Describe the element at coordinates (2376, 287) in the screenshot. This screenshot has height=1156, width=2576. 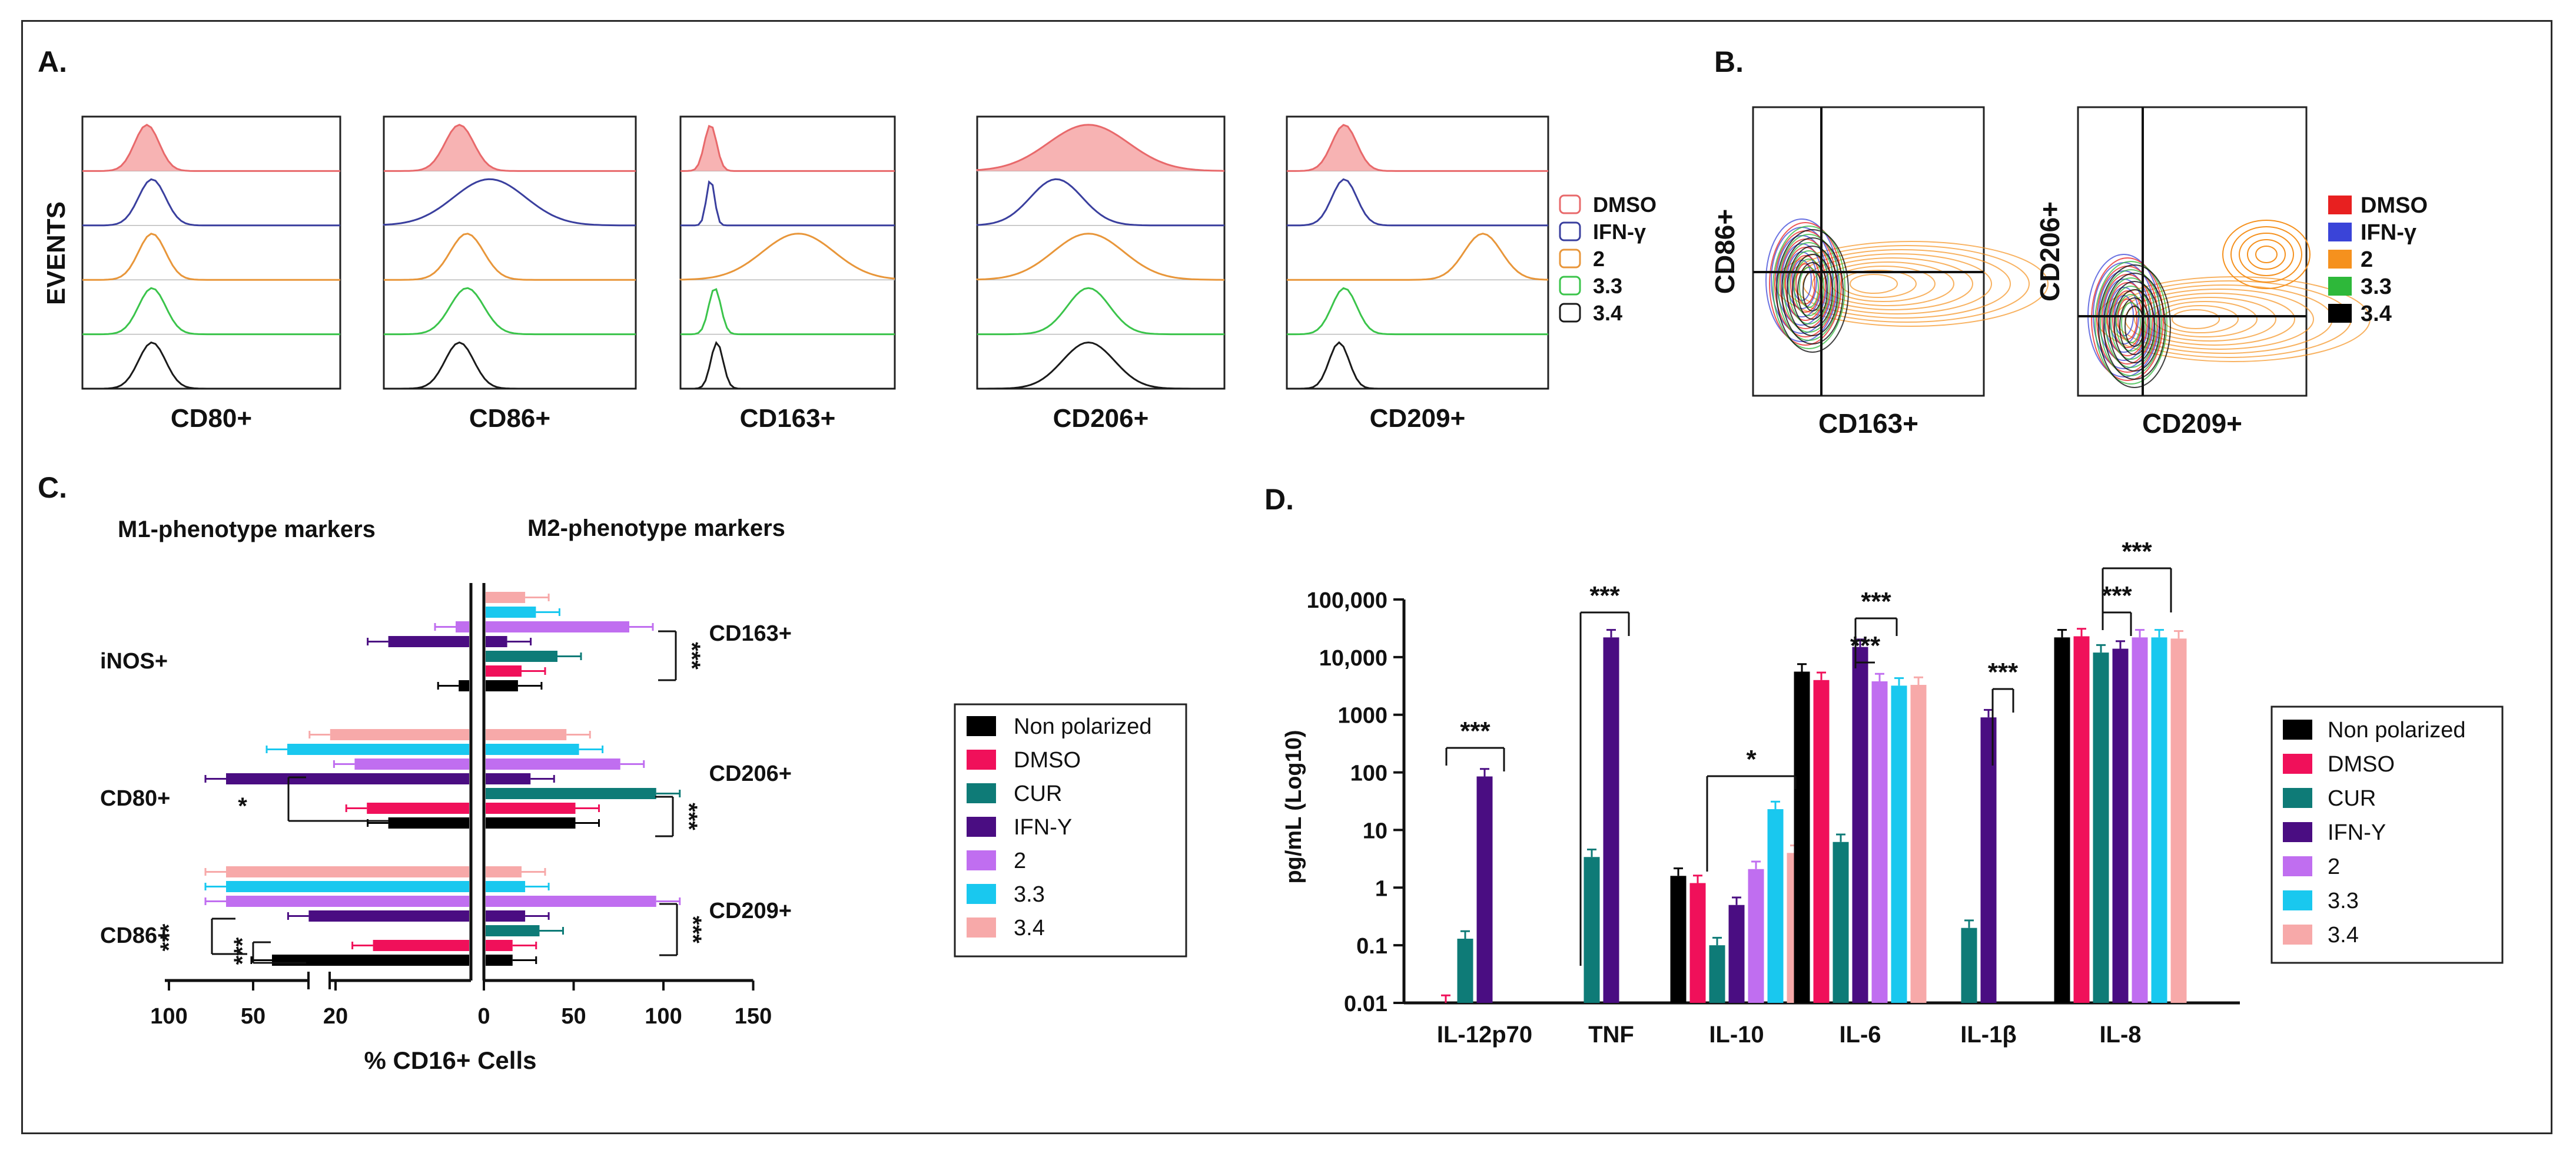
I see `legend-b-label: 3.3` at that location.